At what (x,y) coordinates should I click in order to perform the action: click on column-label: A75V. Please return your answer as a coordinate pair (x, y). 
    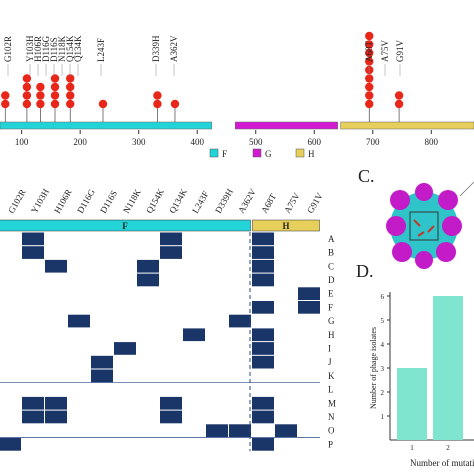
    Looking at the image, I should click on (292, 203).